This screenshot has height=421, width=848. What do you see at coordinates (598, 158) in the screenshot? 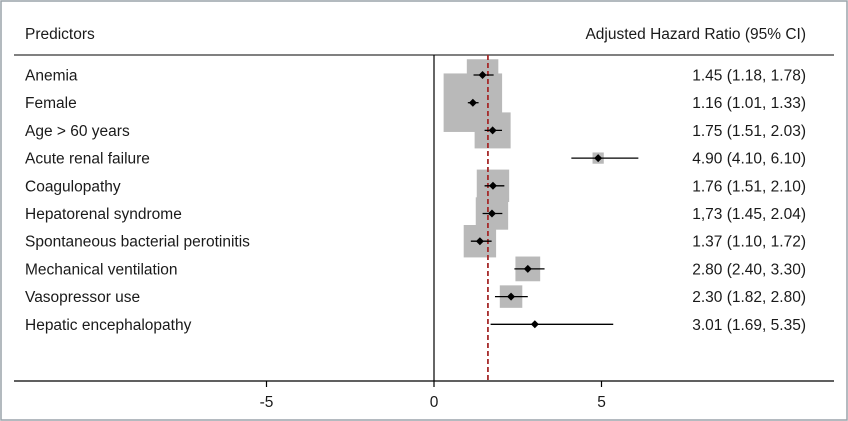
I see `estimate-point-acute-renal-failure` at bounding box center [598, 158].